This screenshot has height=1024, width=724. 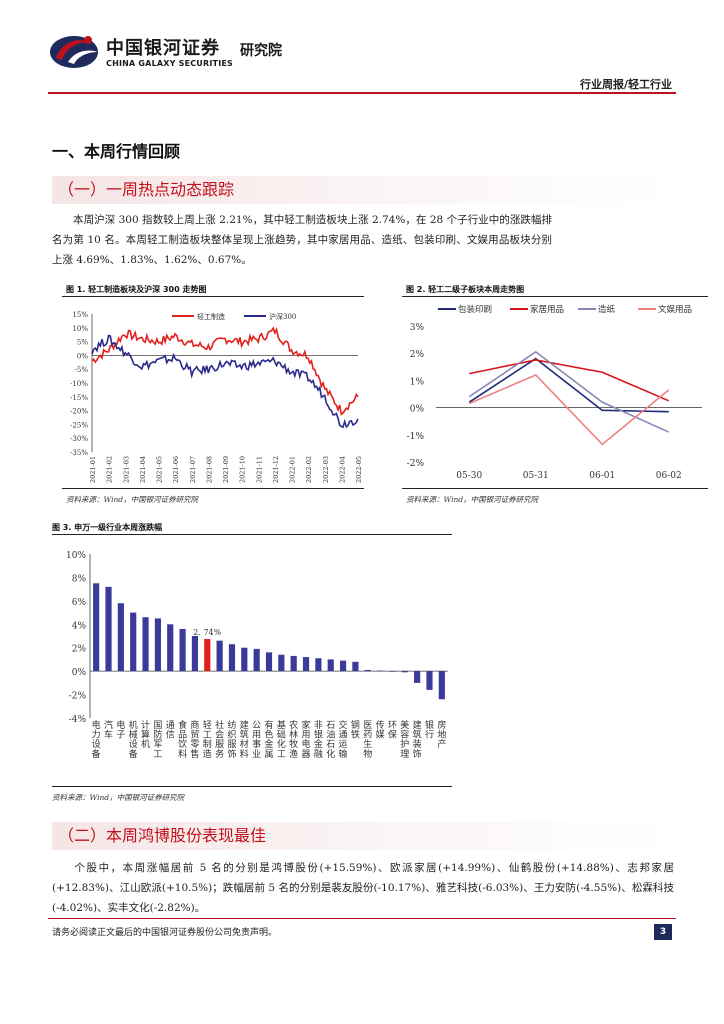 What do you see at coordinates (269, 662) in the screenshot?
I see `bar-有色金属` at bounding box center [269, 662].